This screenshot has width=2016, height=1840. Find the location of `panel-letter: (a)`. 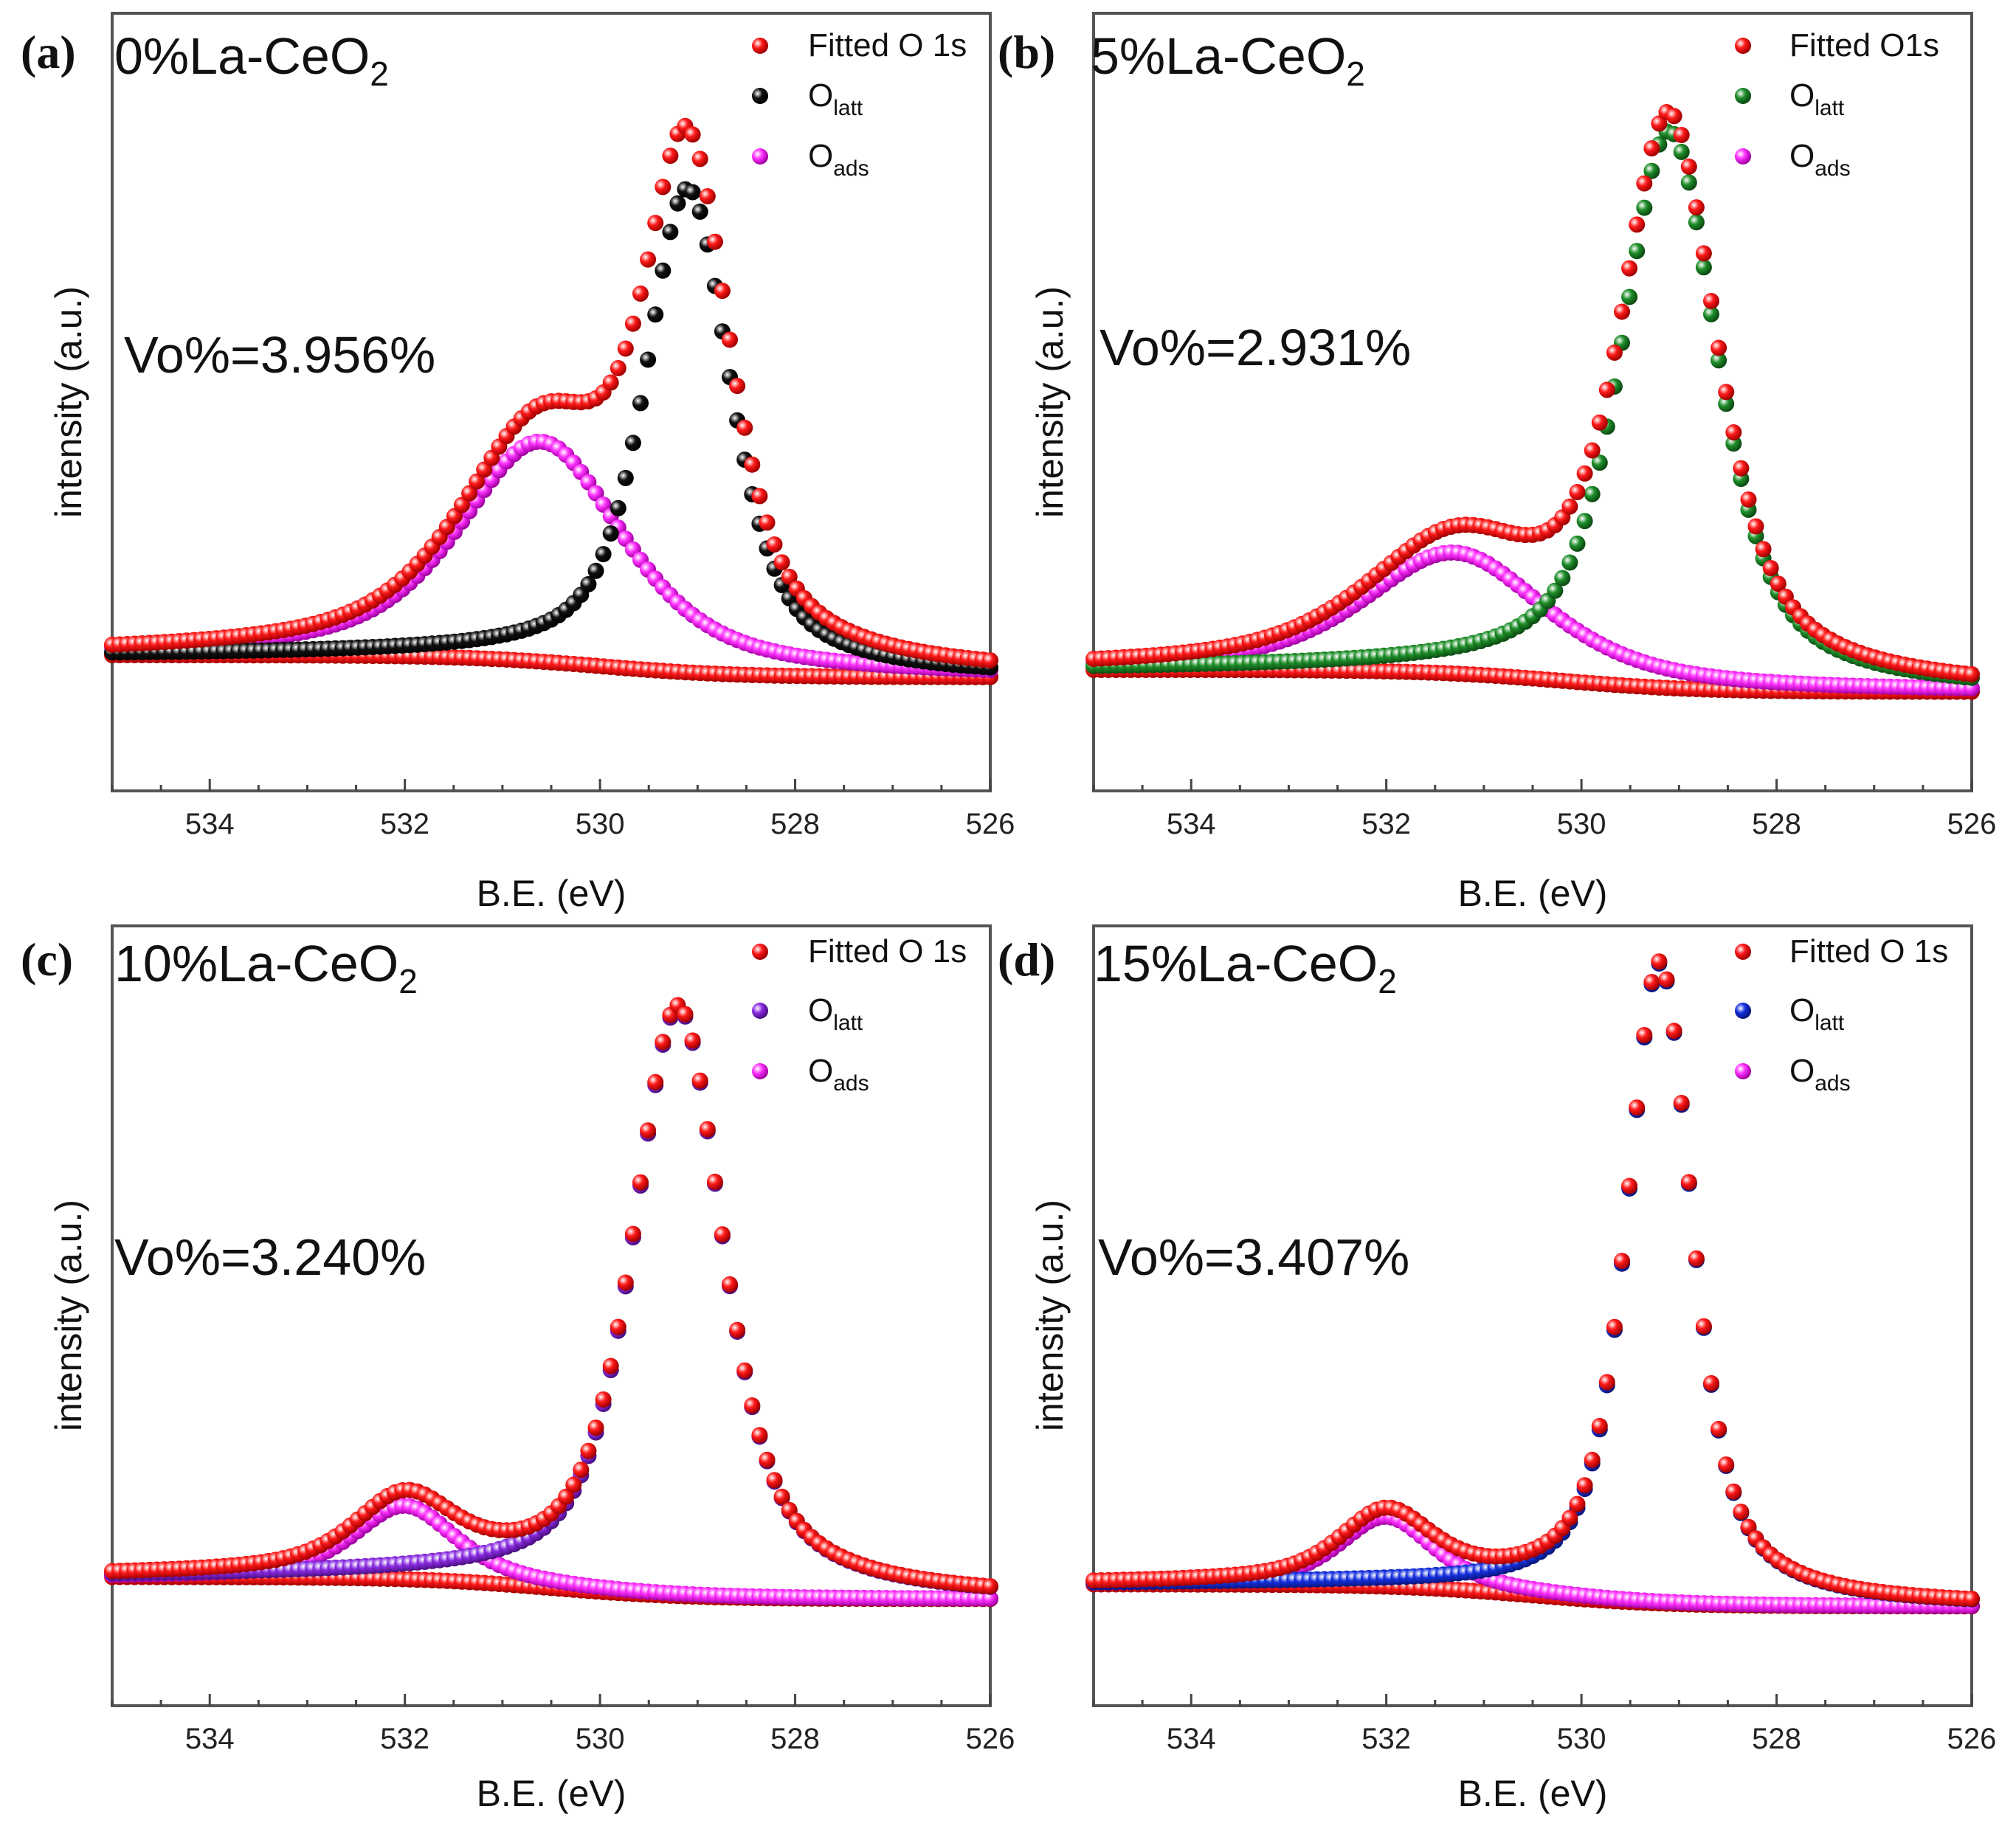

panel-letter: (a) is located at coordinates (49, 52).